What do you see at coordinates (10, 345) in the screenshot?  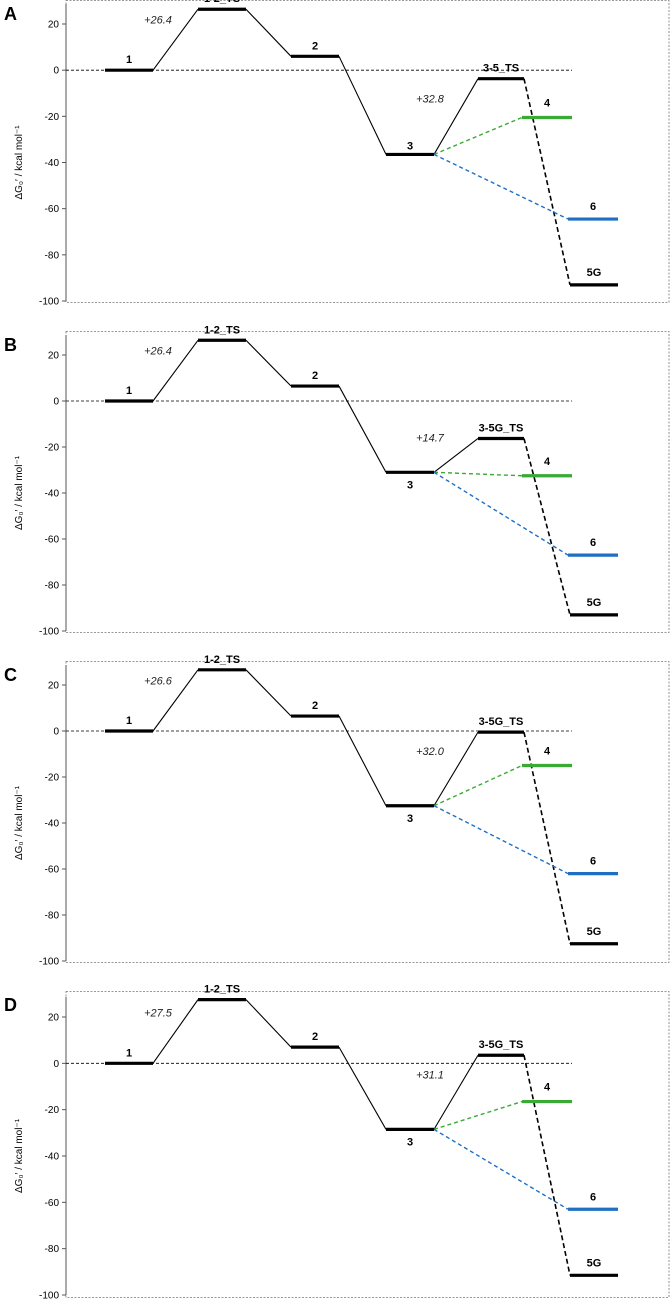 I see `panel-letter: B` at bounding box center [10, 345].